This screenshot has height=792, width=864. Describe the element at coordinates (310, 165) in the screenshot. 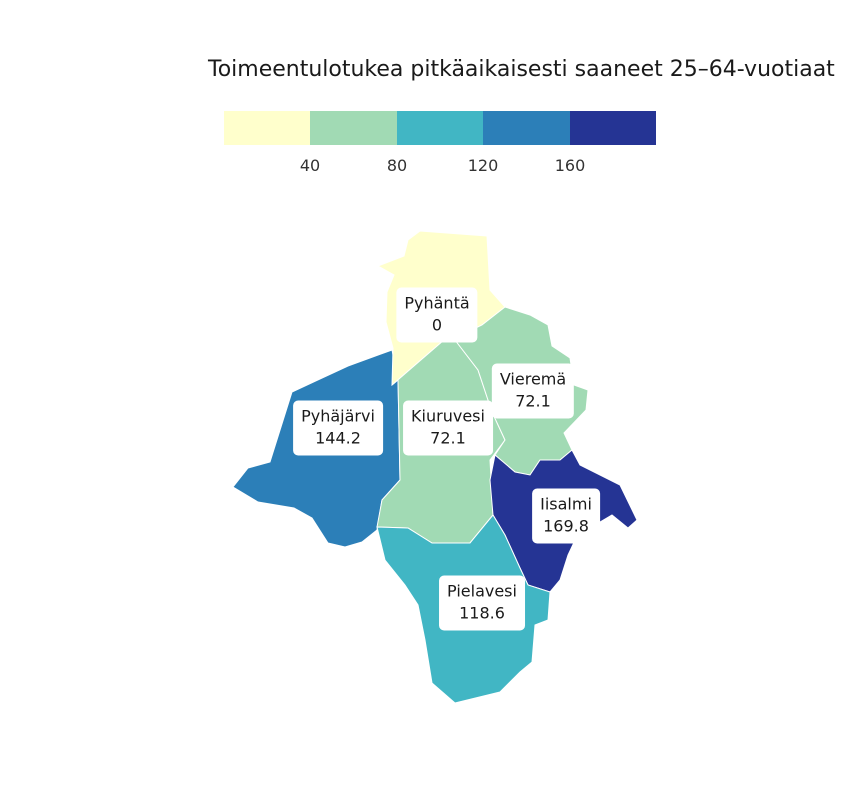

I see `legend-tick-label: 40` at that location.